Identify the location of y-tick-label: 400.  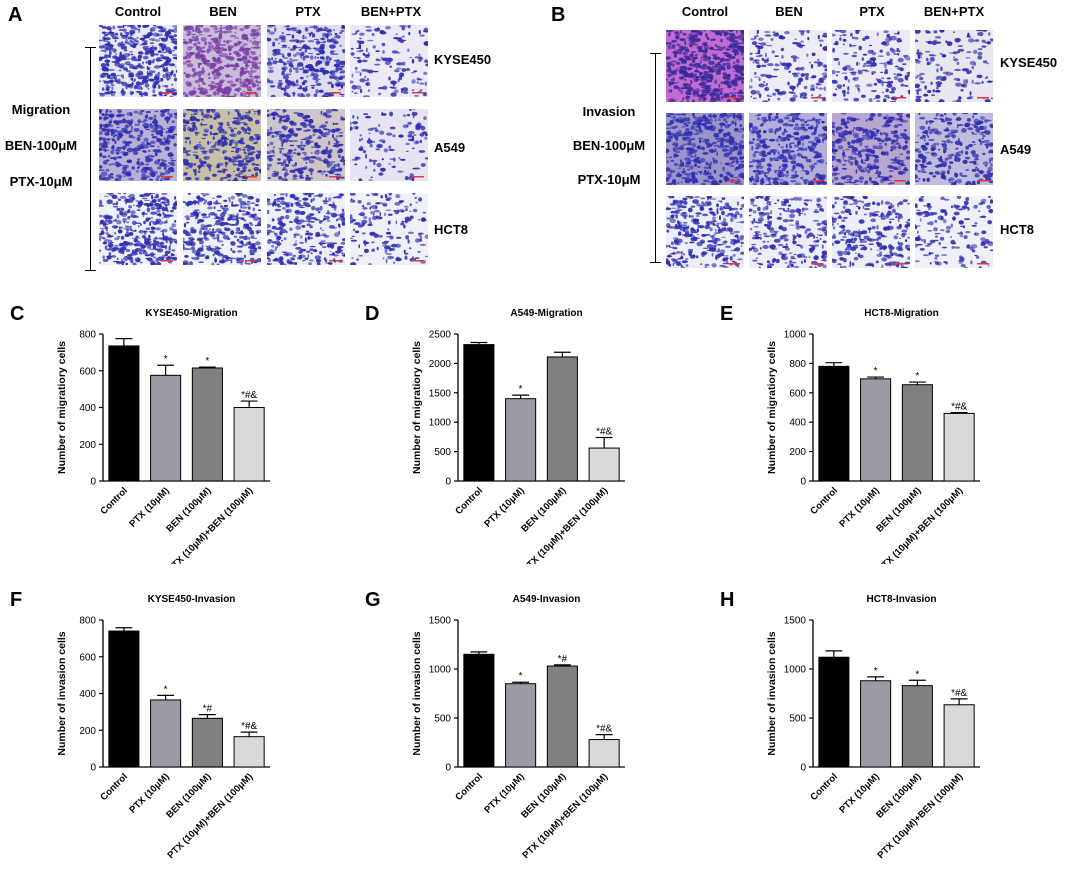
(87, 694).